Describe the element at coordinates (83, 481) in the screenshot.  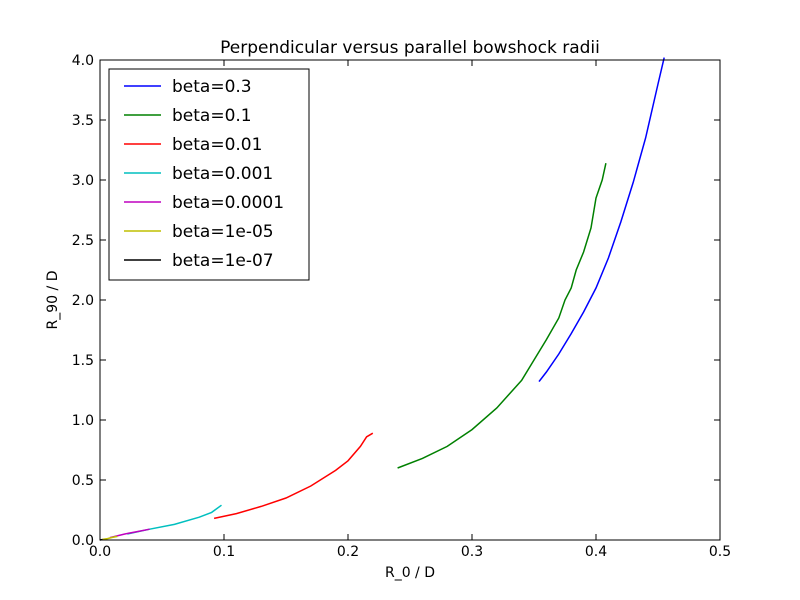
I see `y-tick-label: 0.5` at that location.